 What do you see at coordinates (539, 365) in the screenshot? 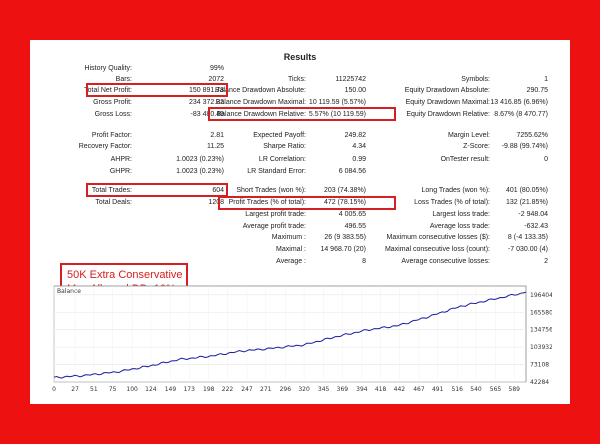
I see `y-tick-label: 73108` at bounding box center [539, 365].